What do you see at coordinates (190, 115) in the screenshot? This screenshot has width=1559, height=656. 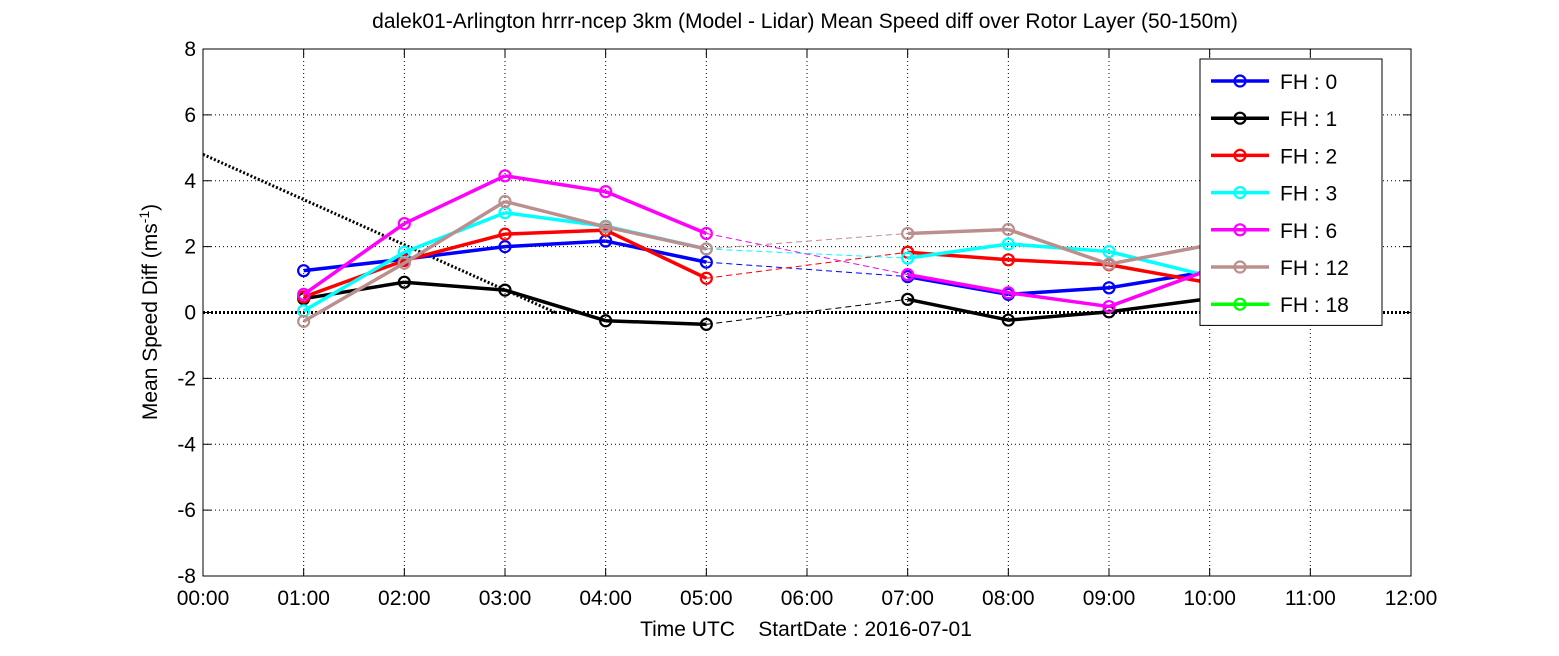 I see `y-tick-label: 6` at bounding box center [190, 115].